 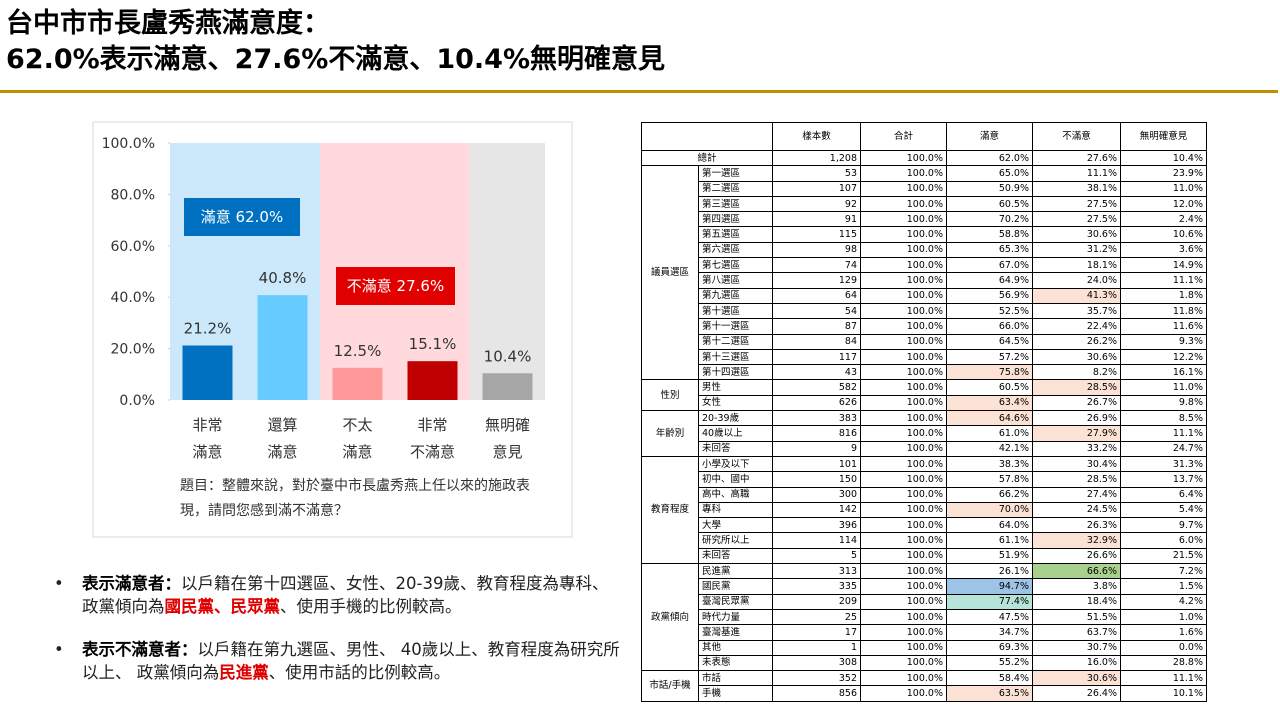 I want to click on cell: 856, so click(x=816, y=693).